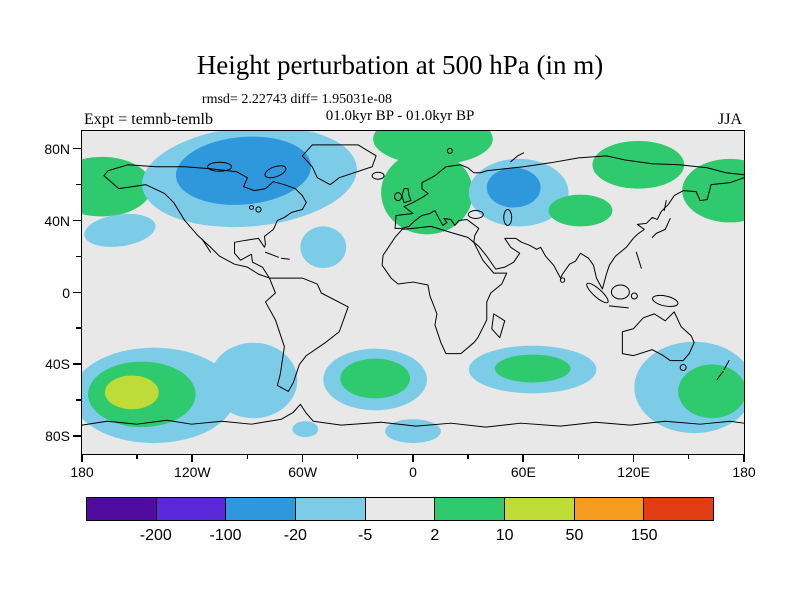 The image size is (800, 600). What do you see at coordinates (413, 415) in the screenshot?
I see `coastline-antarctica` at bounding box center [413, 415].